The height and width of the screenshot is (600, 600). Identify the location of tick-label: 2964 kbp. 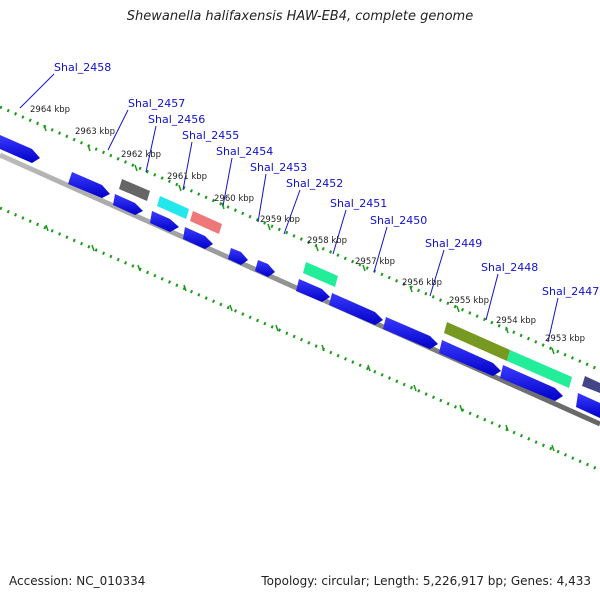
(50, 110).